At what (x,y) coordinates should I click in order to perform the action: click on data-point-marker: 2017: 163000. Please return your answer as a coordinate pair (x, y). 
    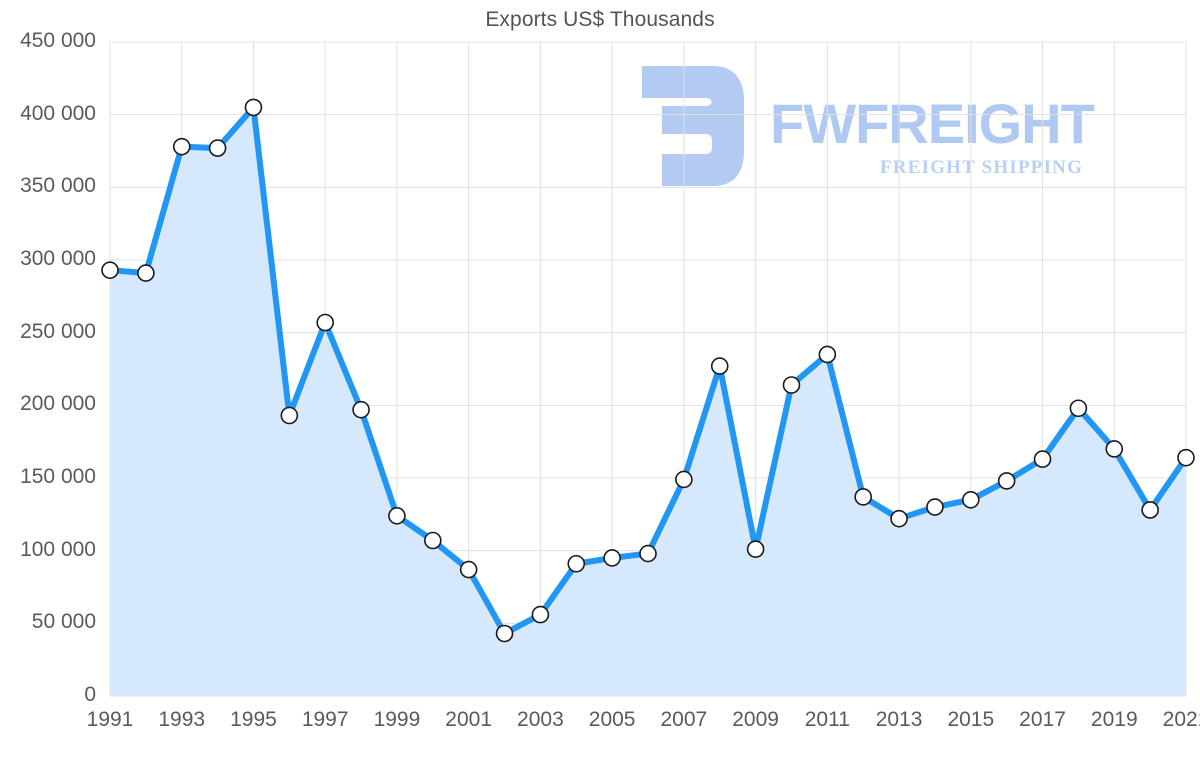
    Looking at the image, I should click on (1042, 459).